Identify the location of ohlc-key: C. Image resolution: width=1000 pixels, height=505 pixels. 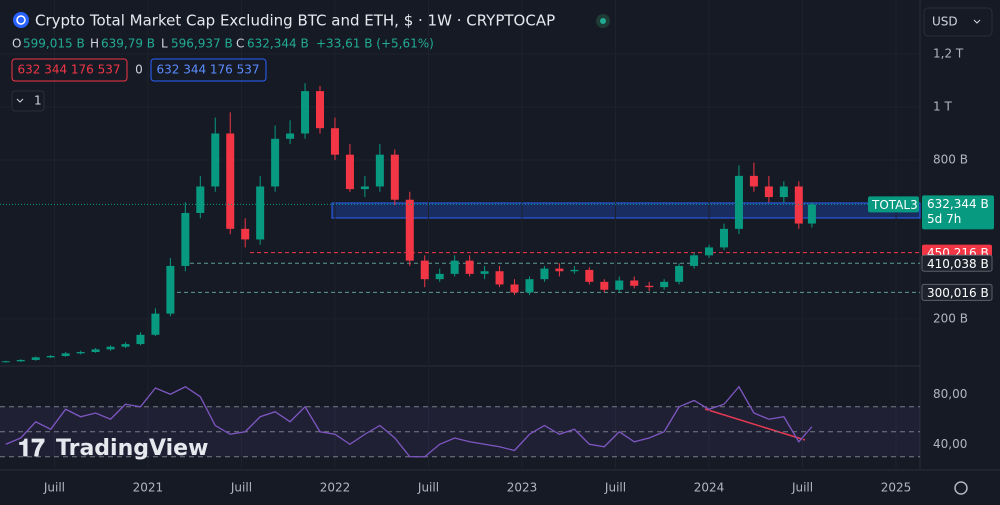
(240, 44).